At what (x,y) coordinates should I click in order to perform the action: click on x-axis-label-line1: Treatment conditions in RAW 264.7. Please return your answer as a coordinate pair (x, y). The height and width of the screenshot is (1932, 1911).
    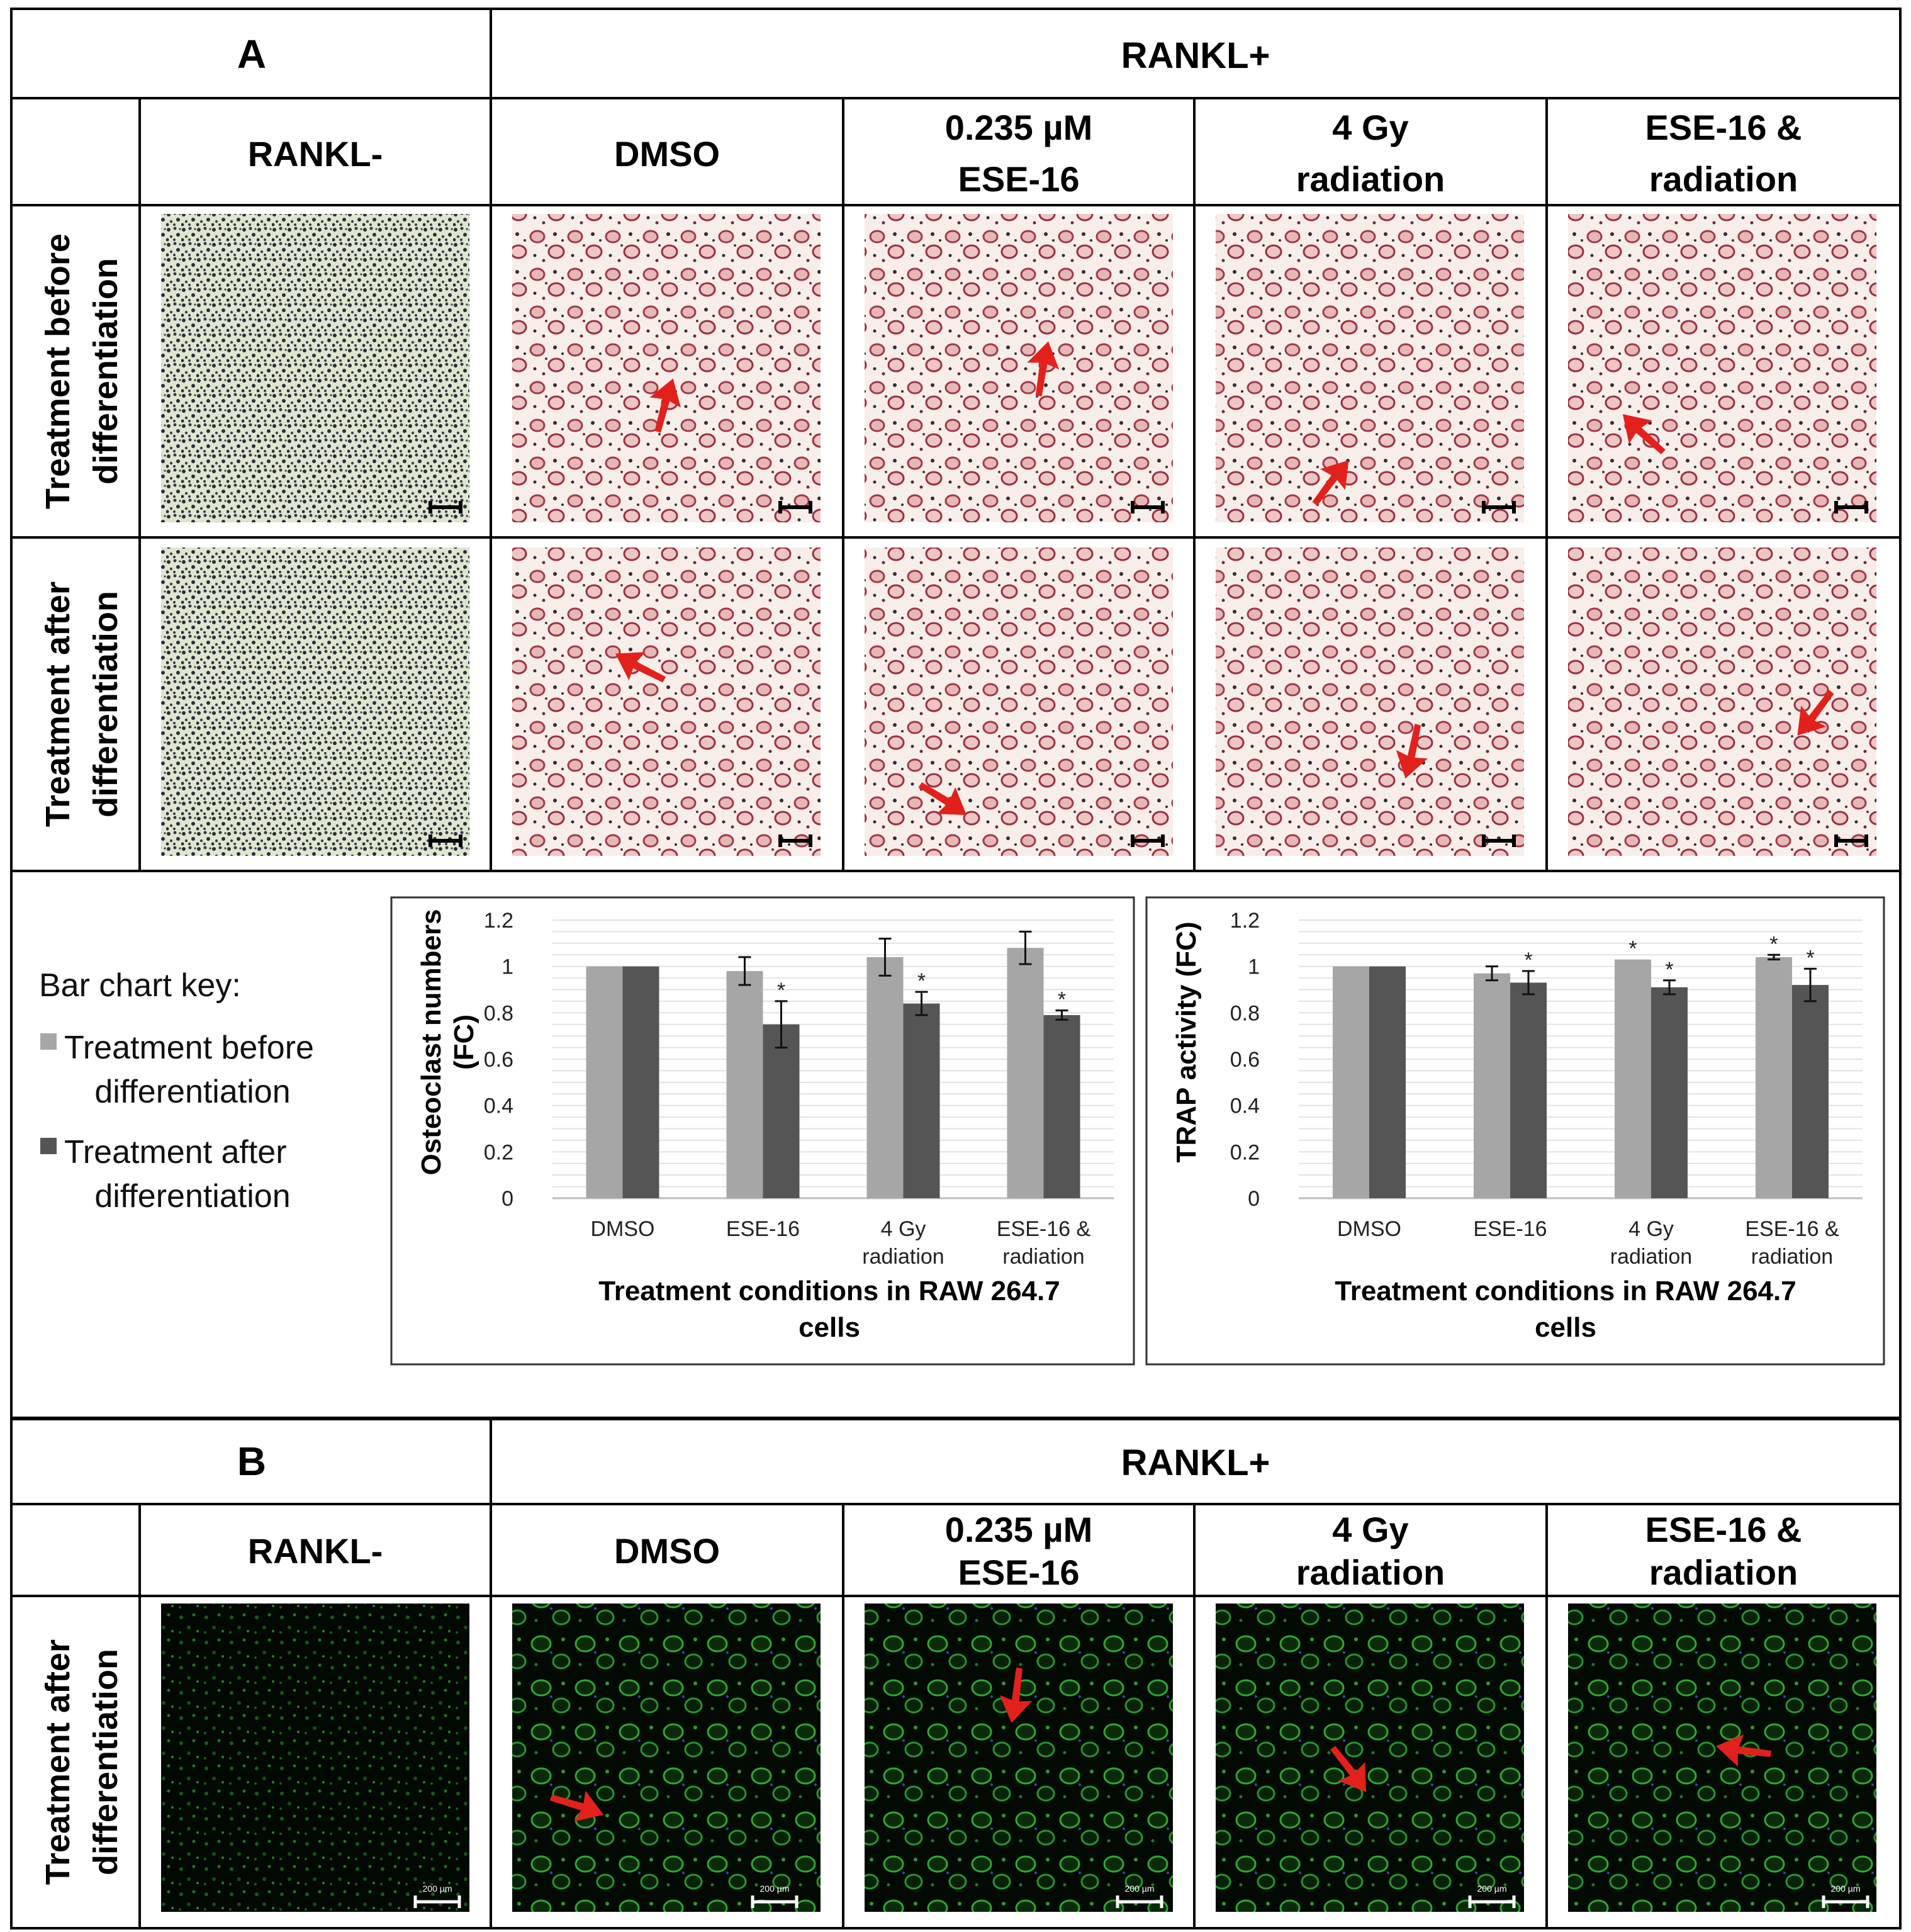
    Looking at the image, I should click on (1565, 1291).